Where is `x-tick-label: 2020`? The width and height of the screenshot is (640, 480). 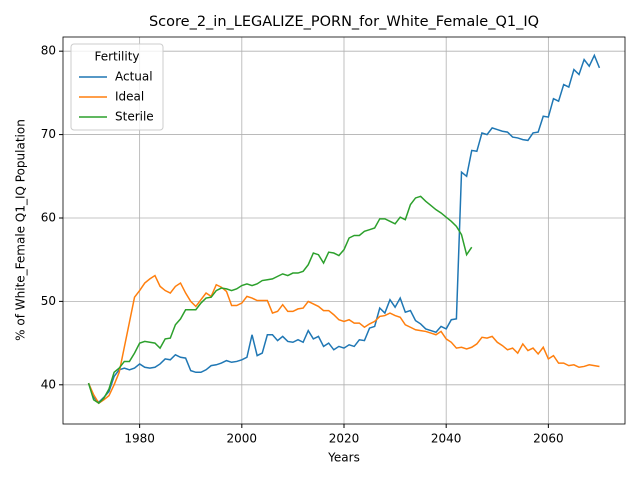
x-tick-label: 2020 is located at coordinates (344, 439).